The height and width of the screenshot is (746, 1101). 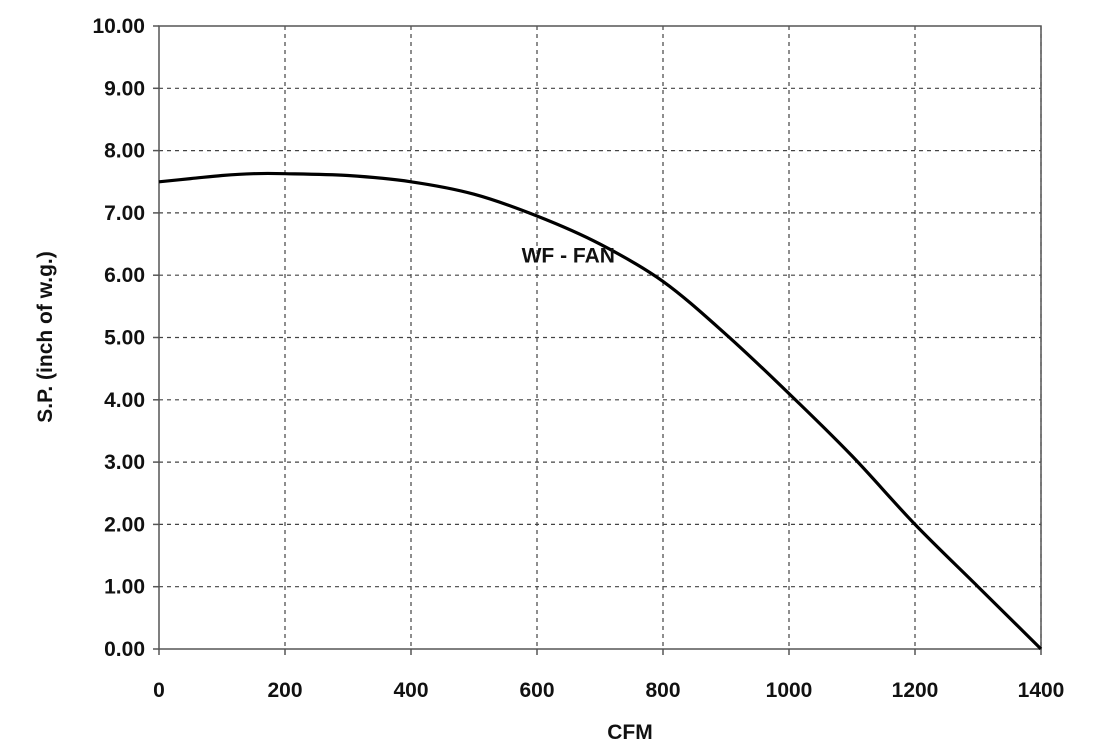 I want to click on y-tick-label: 4.00, so click(x=124, y=400).